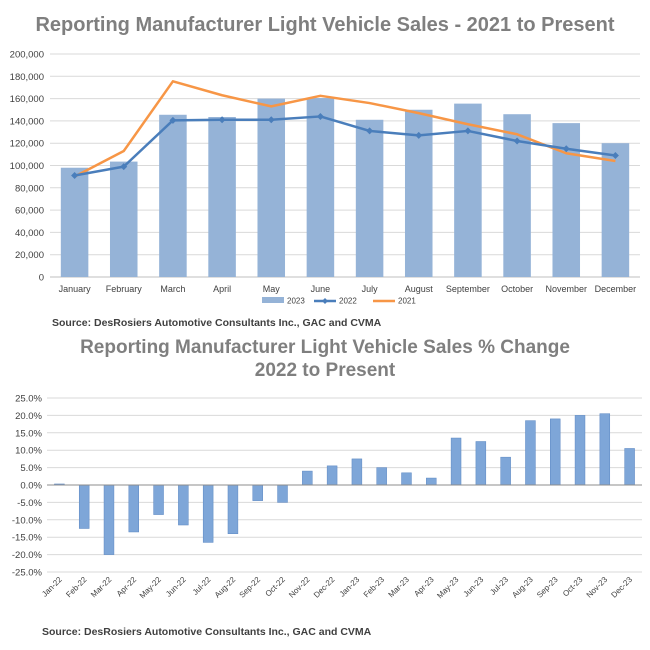  I want to click on y-tick-label: 0, so click(41, 278).